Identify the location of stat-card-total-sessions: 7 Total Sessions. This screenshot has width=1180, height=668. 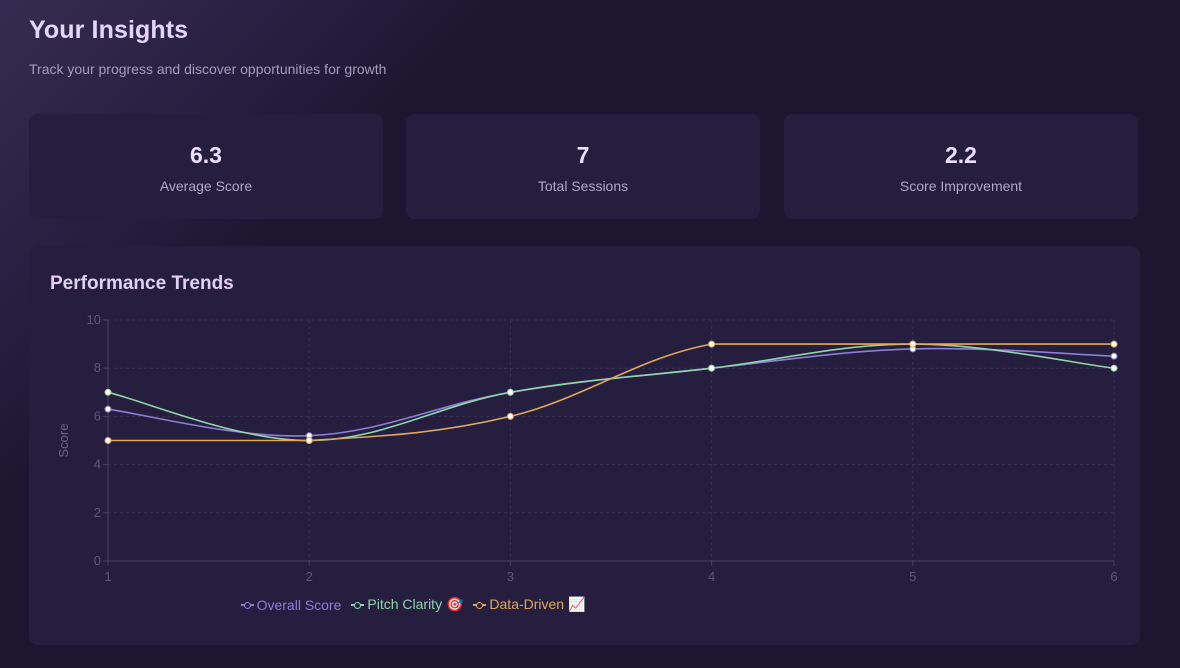
(583, 166).